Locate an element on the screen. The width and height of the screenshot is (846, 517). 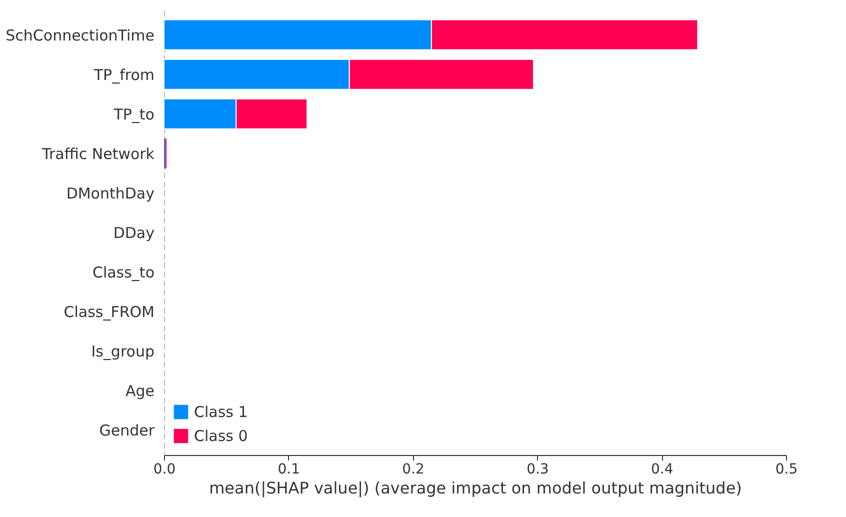
y-tick-label: TP_to is located at coordinates (133, 114).